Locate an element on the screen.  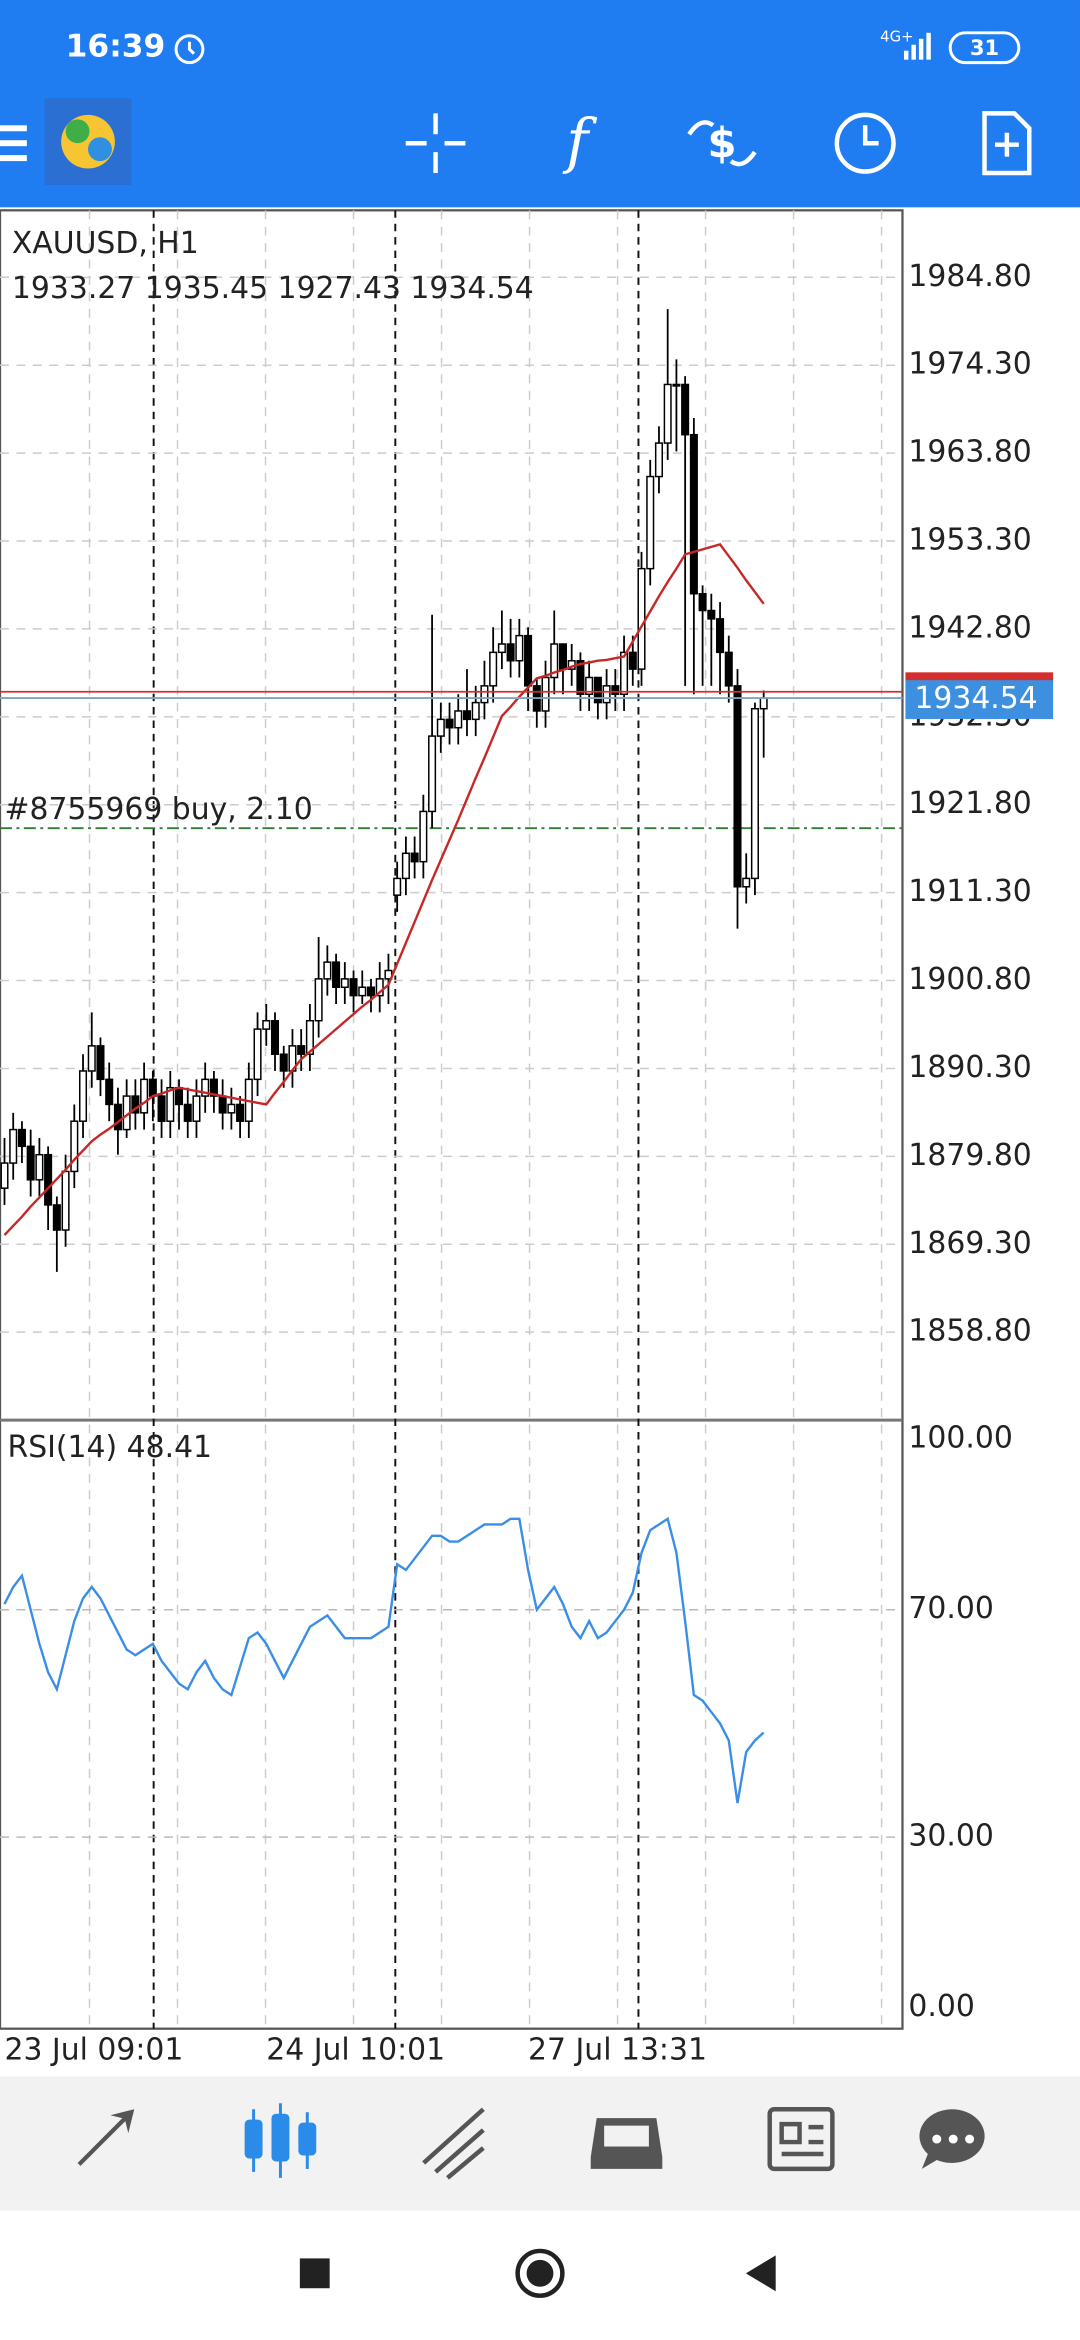
history-tab is located at coordinates (626, 2143).